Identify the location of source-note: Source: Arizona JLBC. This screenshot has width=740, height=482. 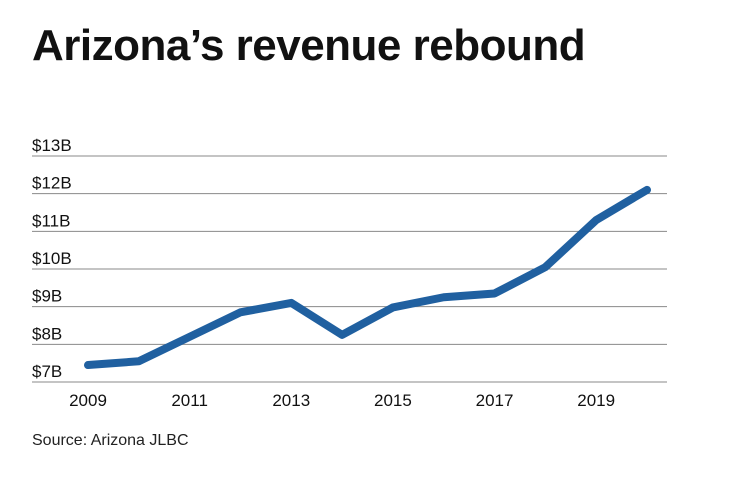
(110, 440).